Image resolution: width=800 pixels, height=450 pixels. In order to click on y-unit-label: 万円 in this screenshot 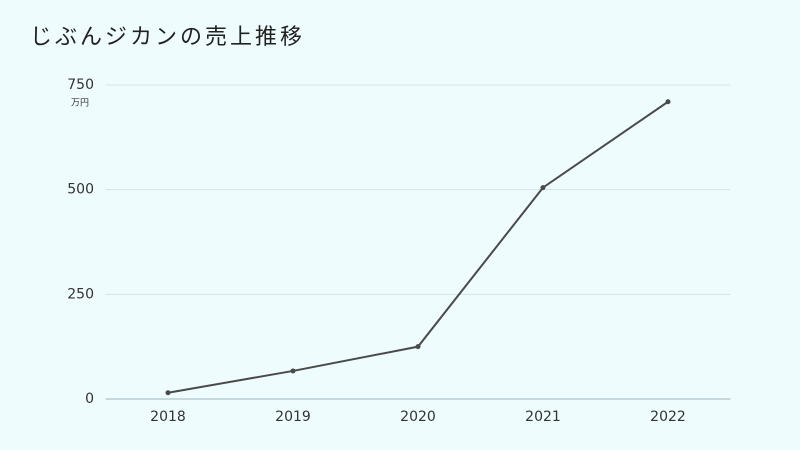, I will do `click(80, 103)`.